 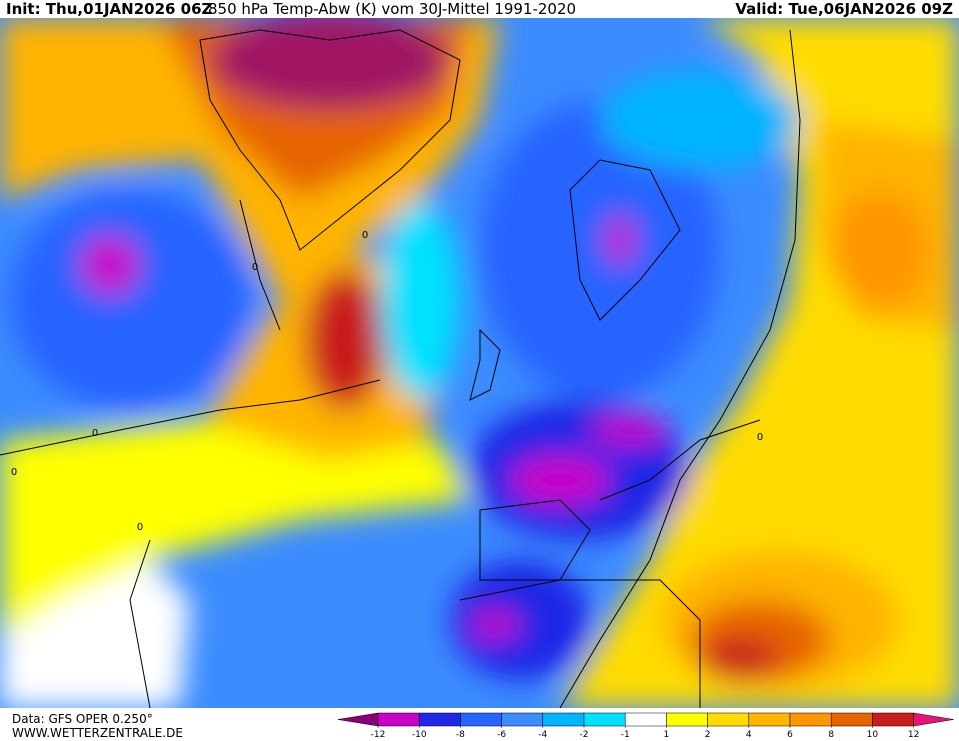 What do you see at coordinates (749, 735) in the screenshot?
I see `colorbar-tick-label: 4` at bounding box center [749, 735].